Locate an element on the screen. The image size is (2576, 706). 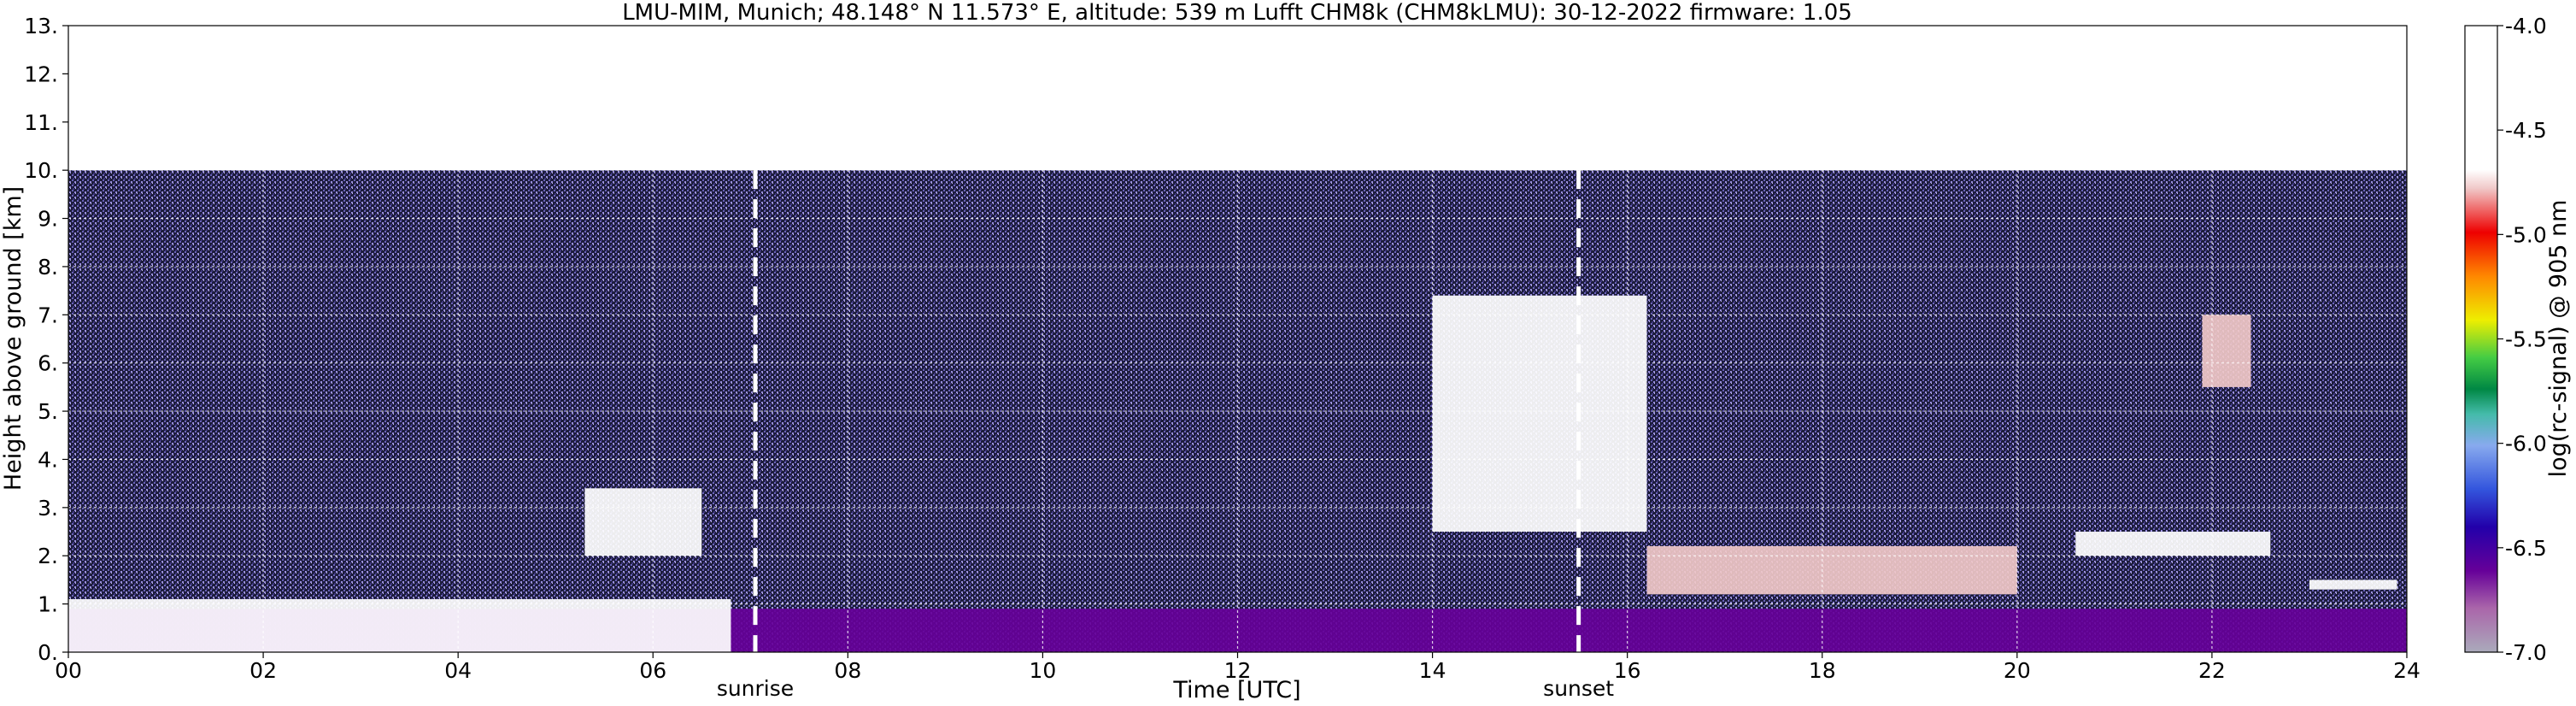
colorbar-tick-label: -4.5 is located at coordinates (2526, 130).